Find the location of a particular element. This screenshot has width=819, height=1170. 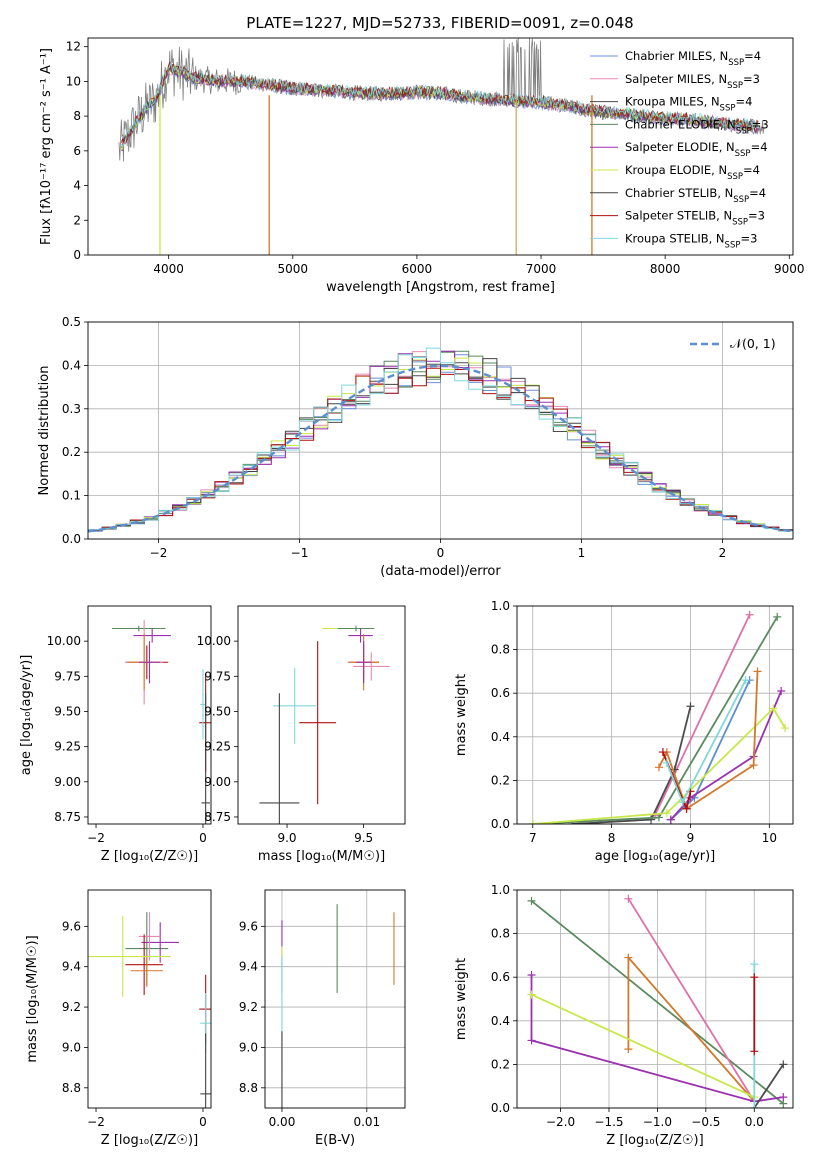

y-tick-label: 6 is located at coordinates (77, 151).